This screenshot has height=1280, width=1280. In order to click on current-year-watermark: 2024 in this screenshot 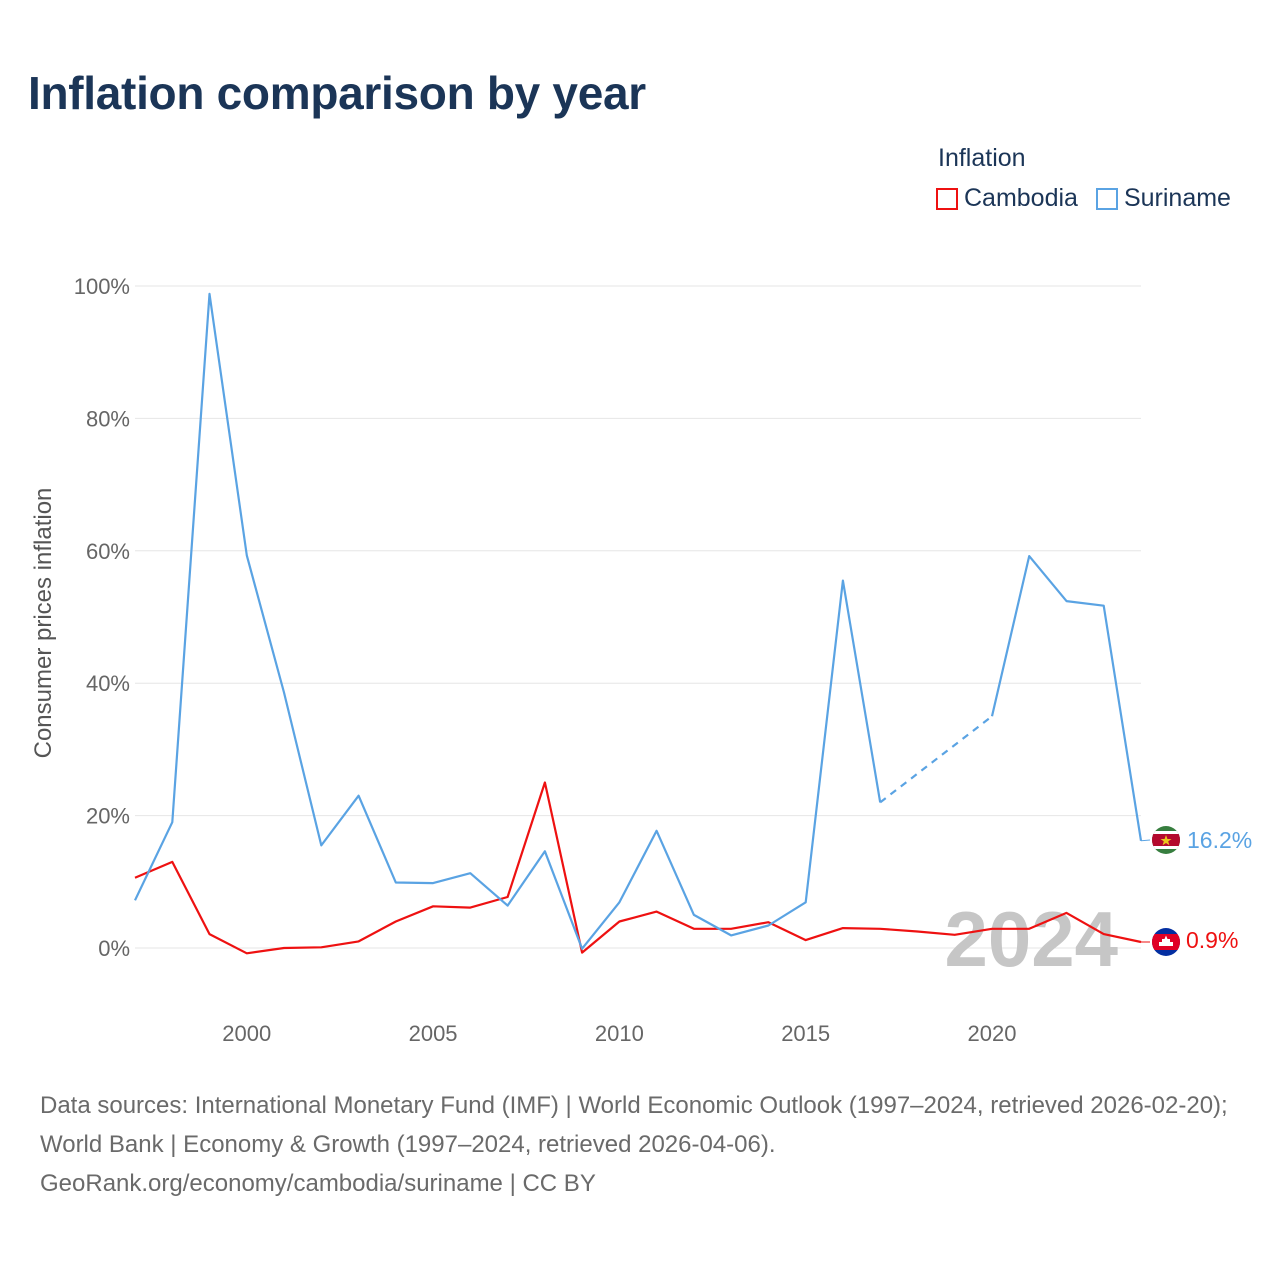, I will do `click(1031, 939)`.